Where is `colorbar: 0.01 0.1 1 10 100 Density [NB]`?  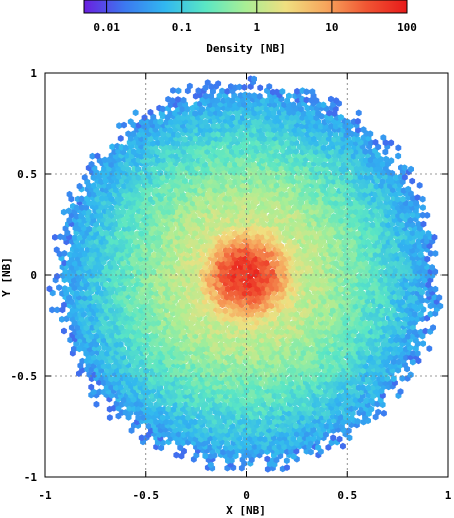
colorbar: 0.01 0.1 1 10 100 Density [NB] is located at coordinates (250, 27).